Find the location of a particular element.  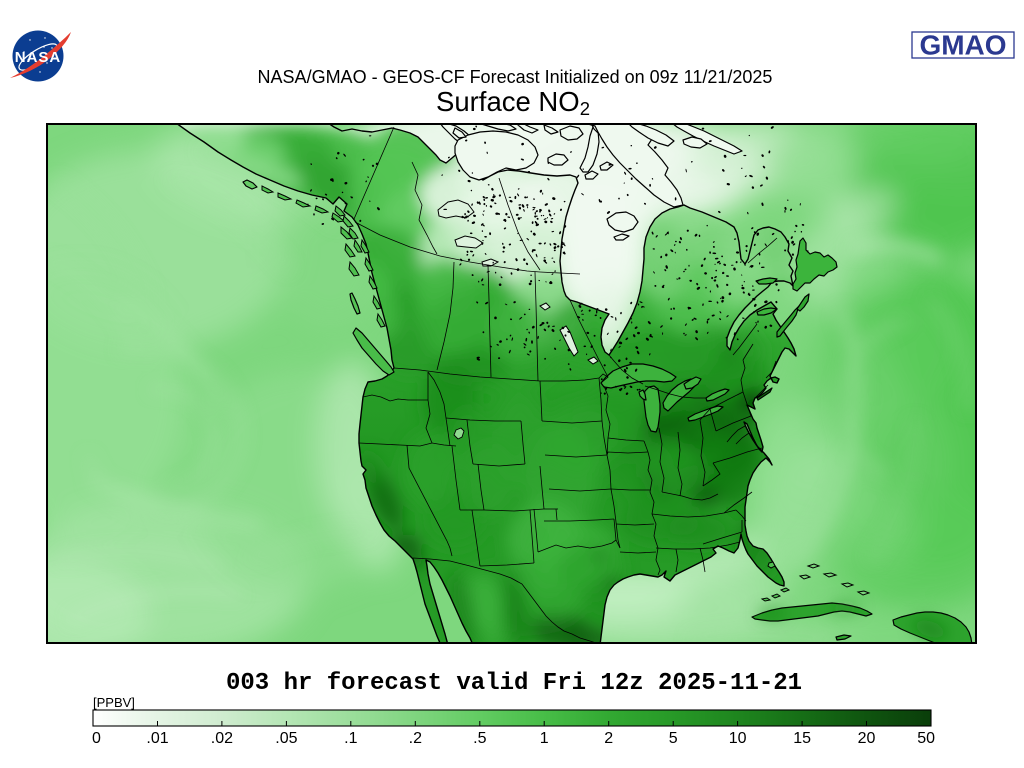

svg-text: GMAO is located at coordinates (962, 45).